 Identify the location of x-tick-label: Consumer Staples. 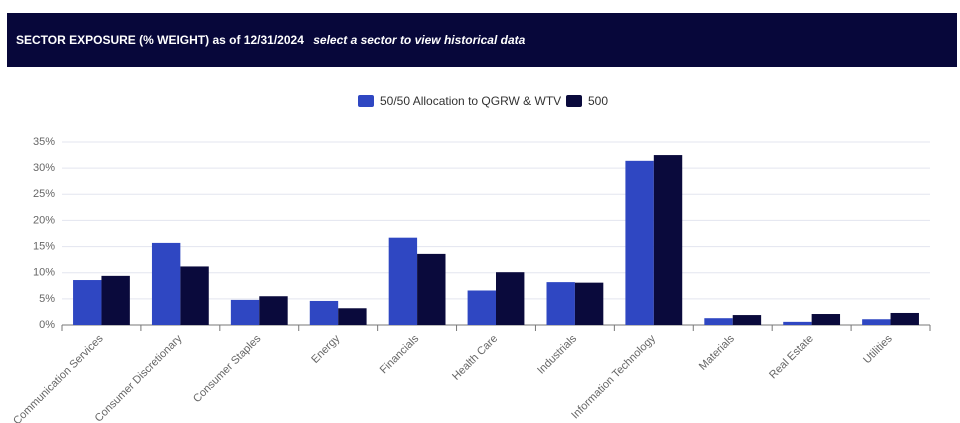
(227, 368).